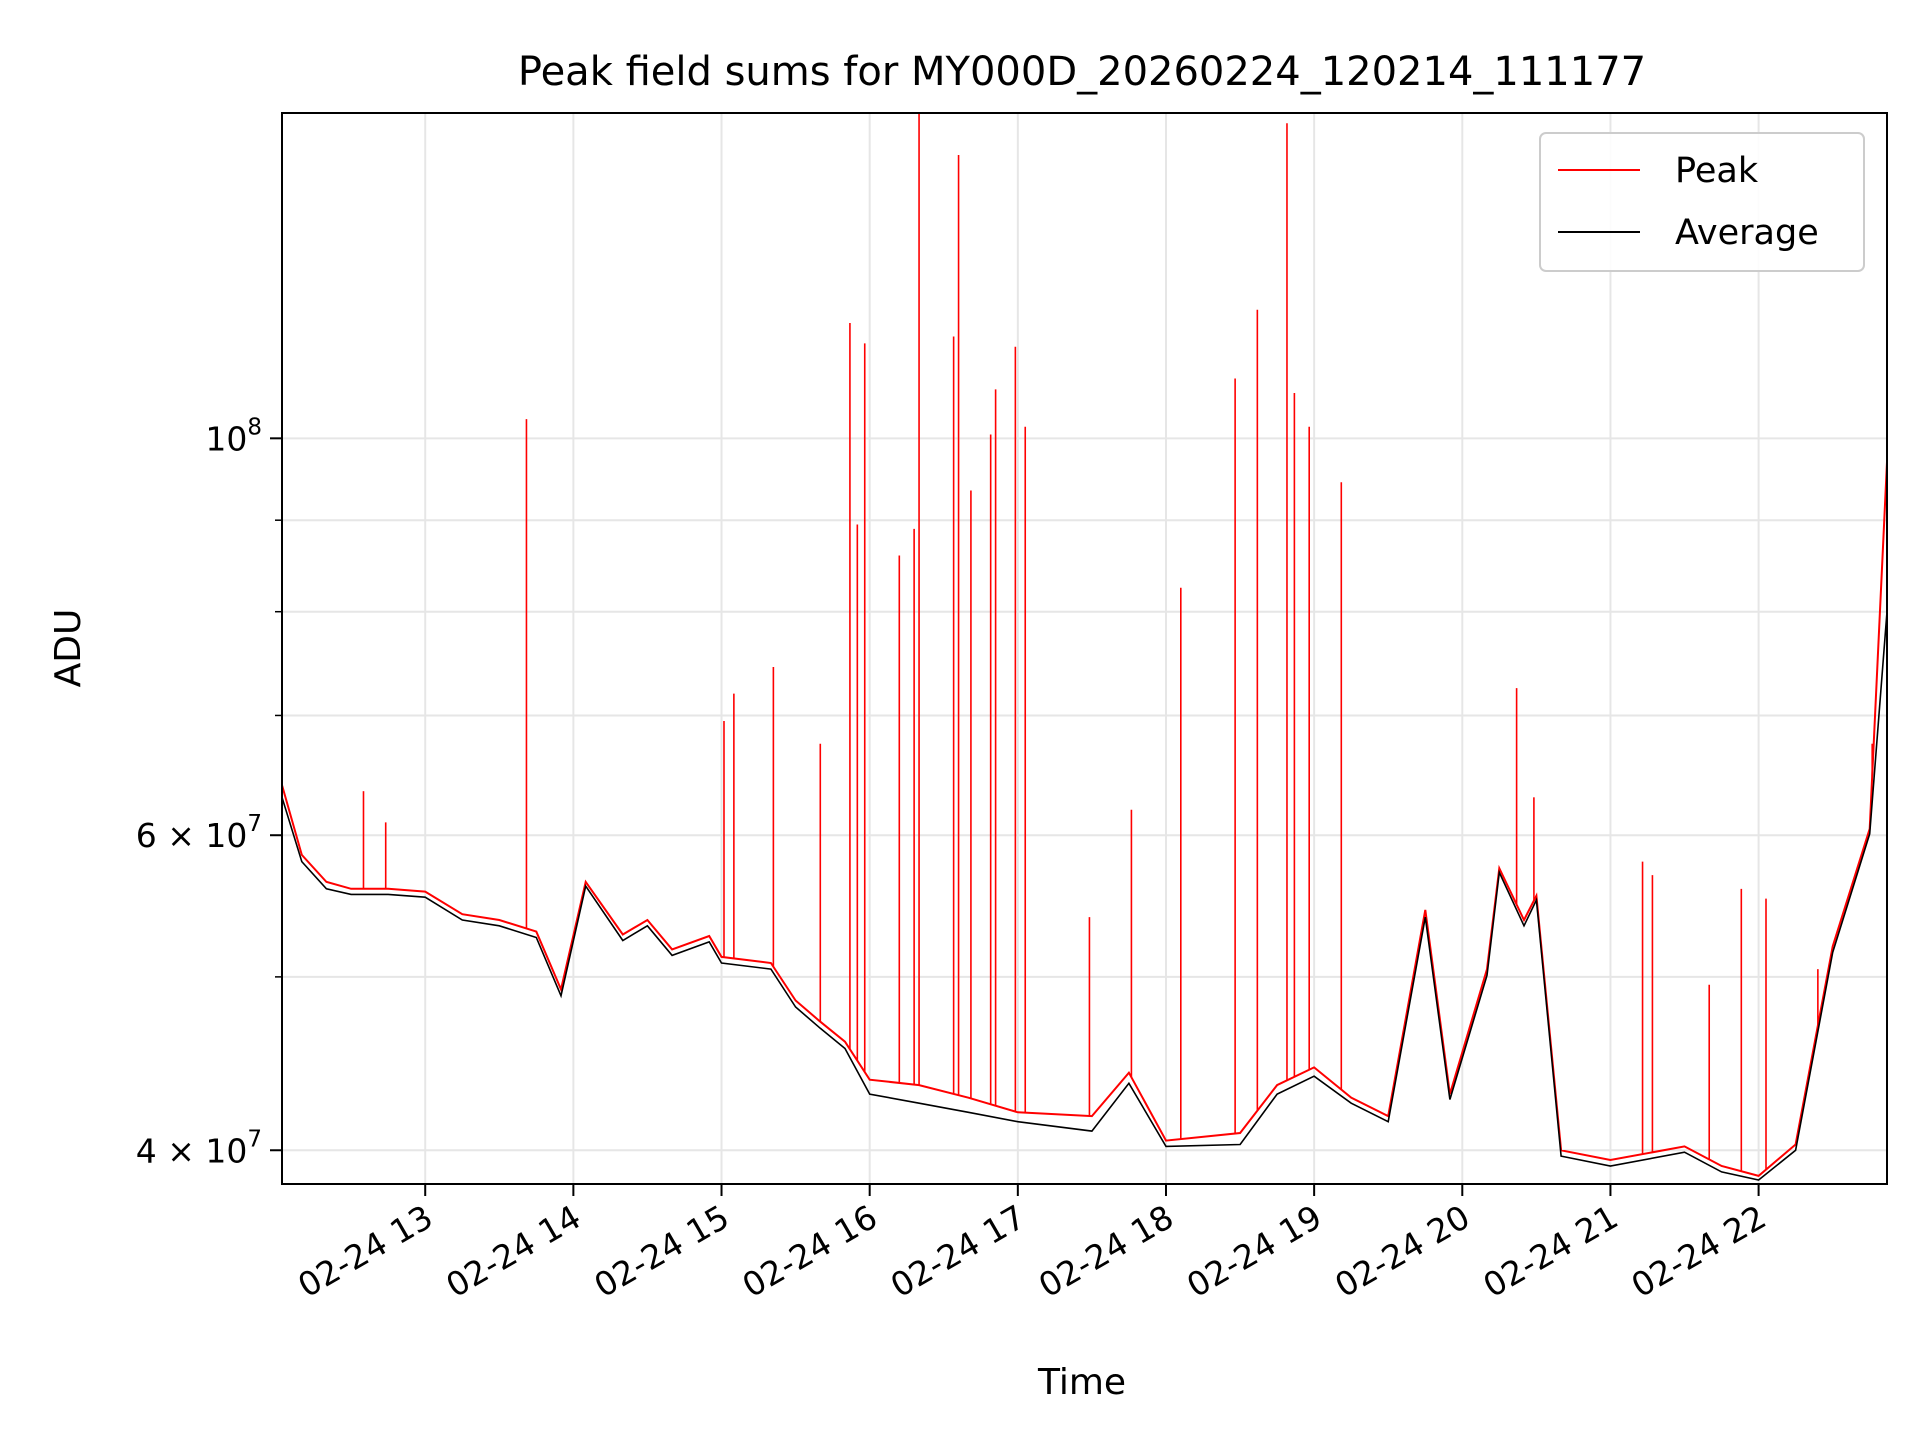 This screenshot has width=1920, height=1440. I want to click on y-tick-label-base: 4 × 10, so click(192, 1150).